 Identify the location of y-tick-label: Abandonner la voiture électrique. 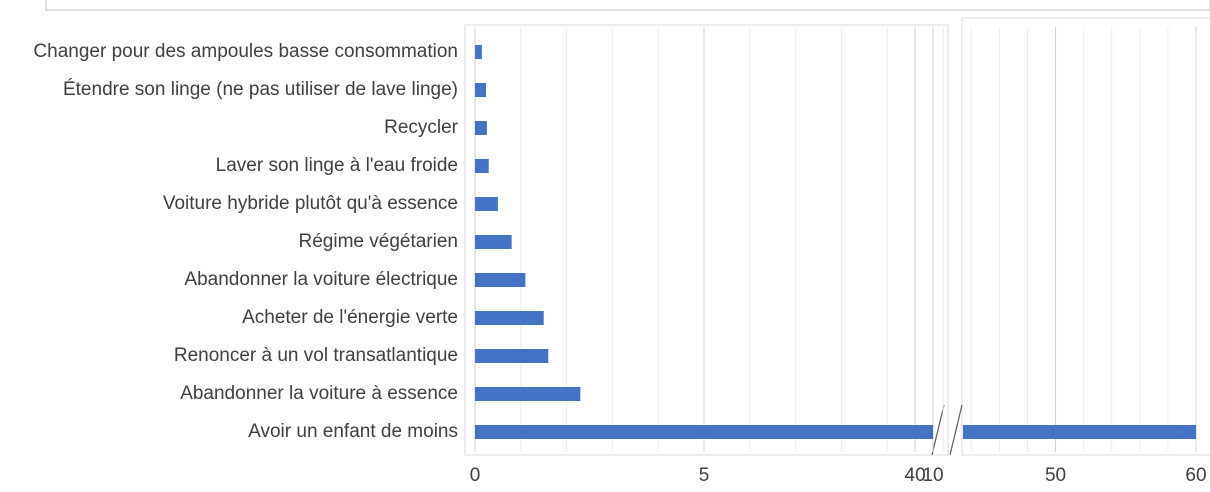
(321, 279).